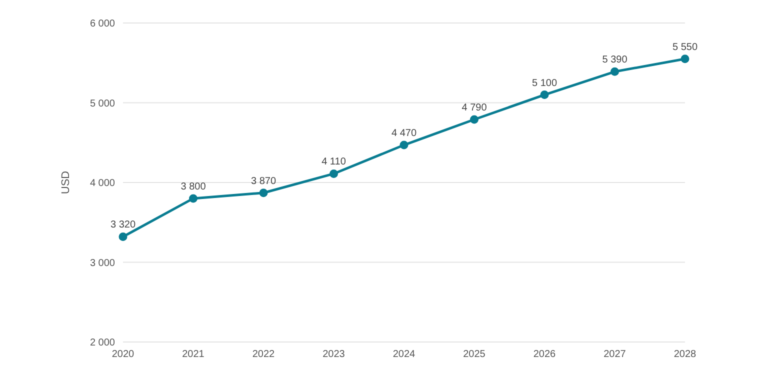  What do you see at coordinates (404, 134) in the screenshot?
I see `data-label: 4 470` at bounding box center [404, 134].